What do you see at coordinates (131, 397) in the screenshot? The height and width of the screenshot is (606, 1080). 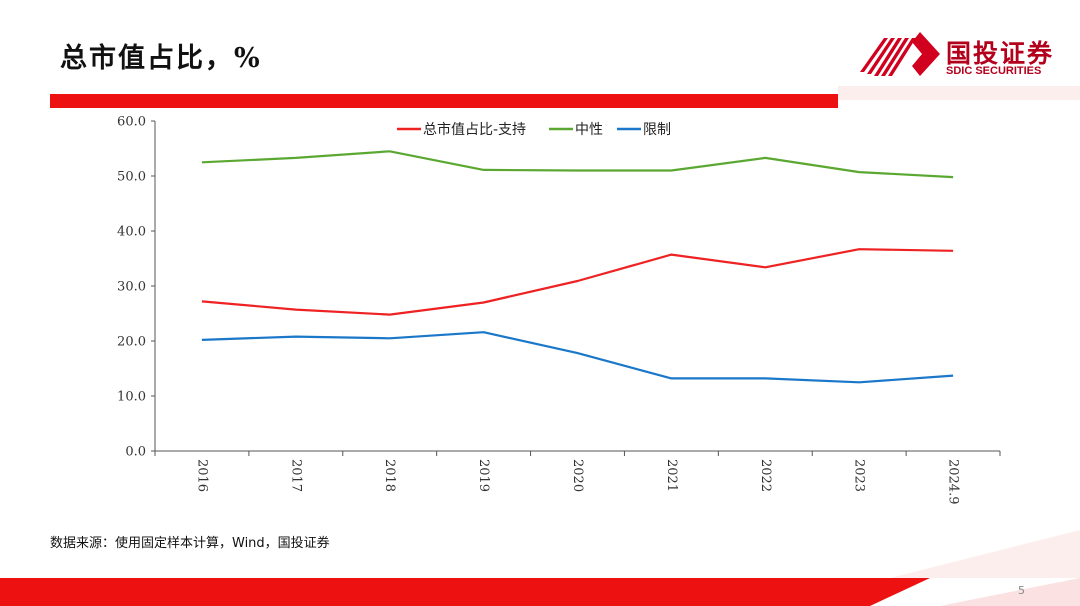 I see `y-tick-label: 10.0` at bounding box center [131, 397].